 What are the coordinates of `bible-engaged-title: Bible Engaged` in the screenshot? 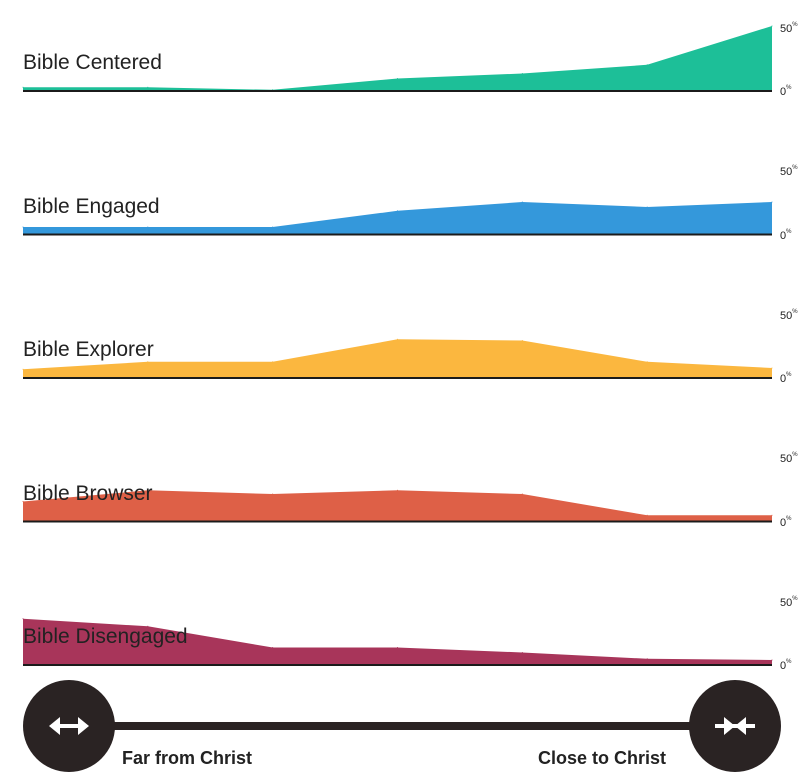 It's located at (91, 206).